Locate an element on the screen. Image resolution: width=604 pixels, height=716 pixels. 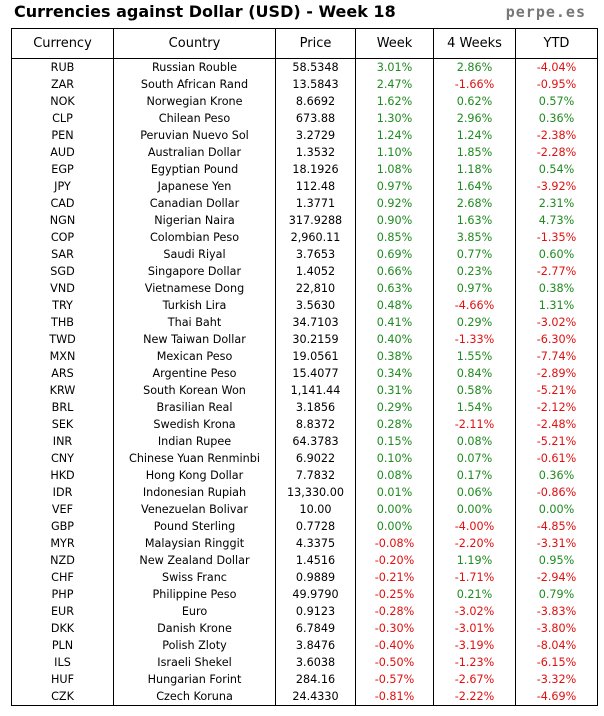
table-row: VND Vietnamese Dong 22,810 0.63% 0.97% 0.38% is located at coordinates (304, 288).